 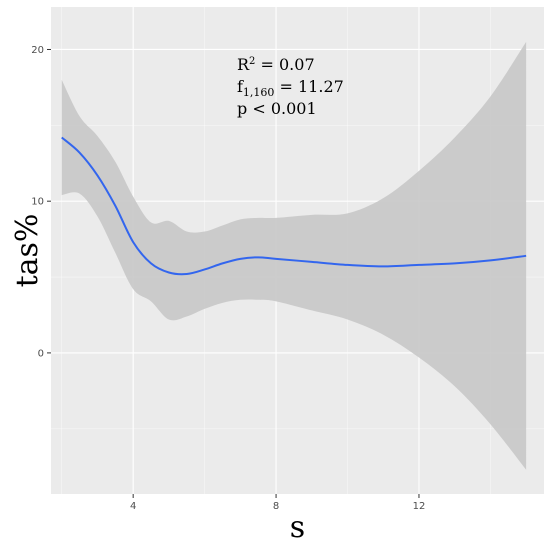 What do you see at coordinates (37, 202) in the screenshot?
I see `y-tick-label: 10` at bounding box center [37, 202].